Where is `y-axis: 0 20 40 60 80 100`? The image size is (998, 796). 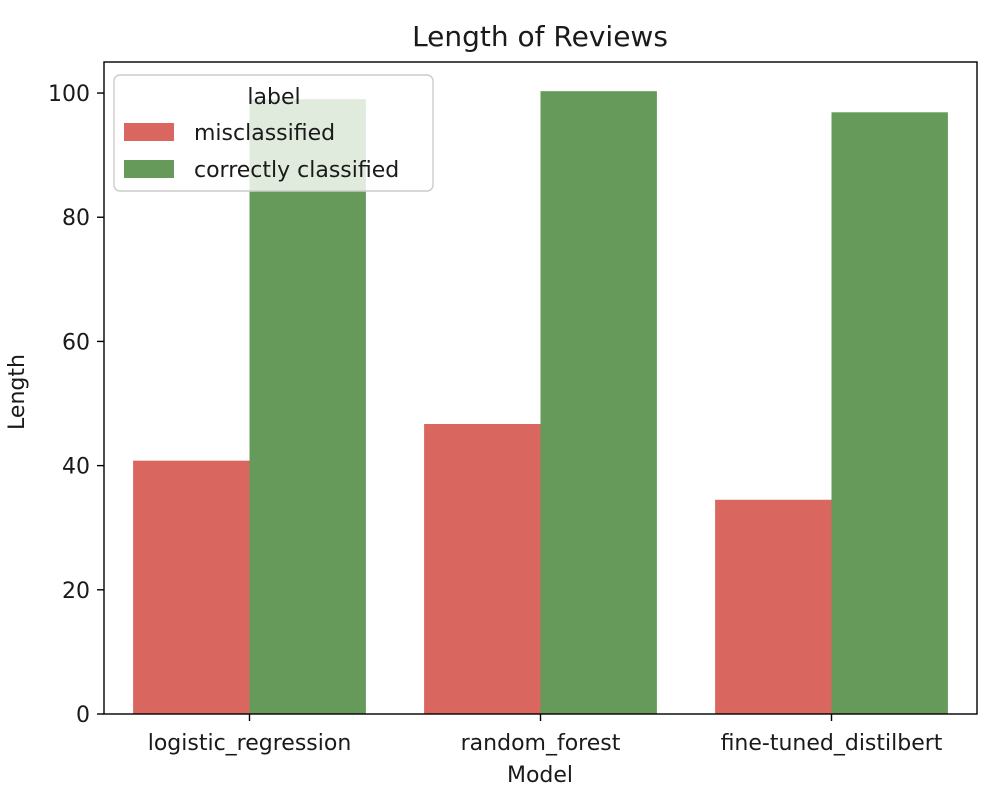 y-axis: 0 20 40 60 80 100 is located at coordinates (76, 405).